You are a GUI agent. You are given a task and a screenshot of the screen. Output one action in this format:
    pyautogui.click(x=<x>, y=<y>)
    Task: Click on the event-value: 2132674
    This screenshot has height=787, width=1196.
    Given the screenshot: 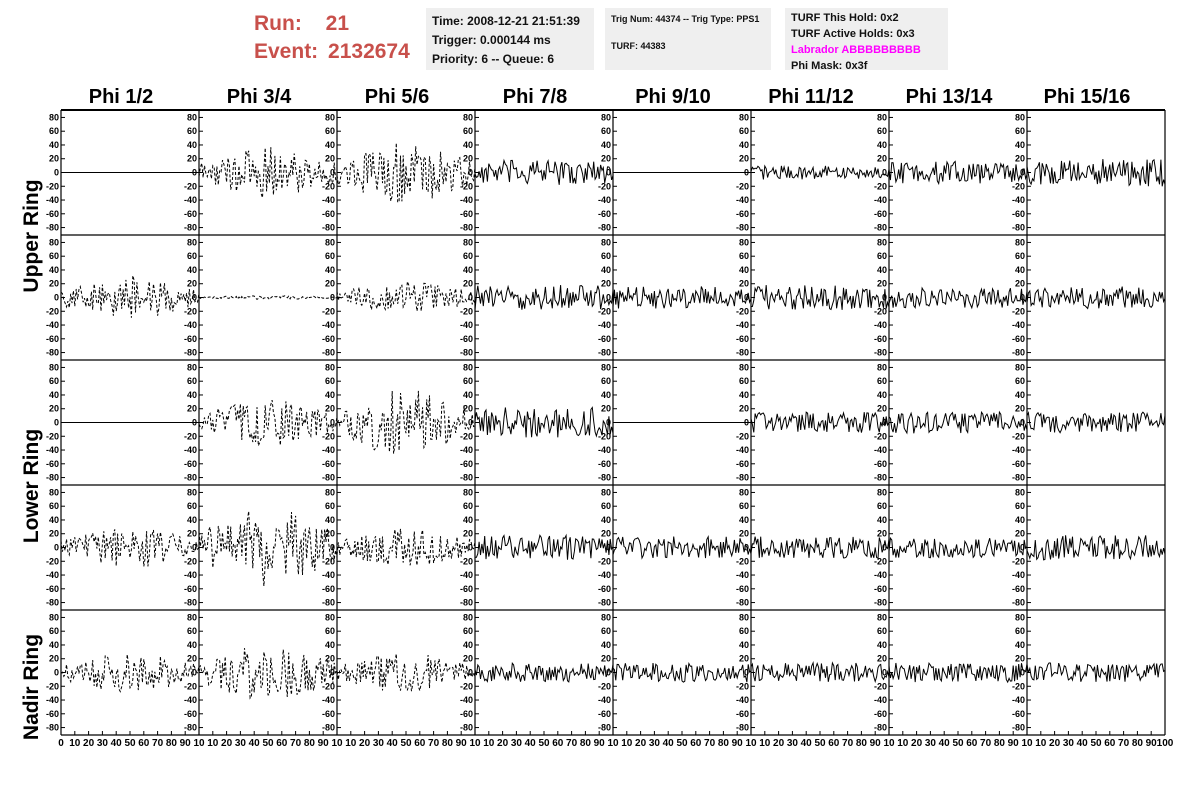 What is the action you would take?
    pyautogui.click(x=369, y=51)
    